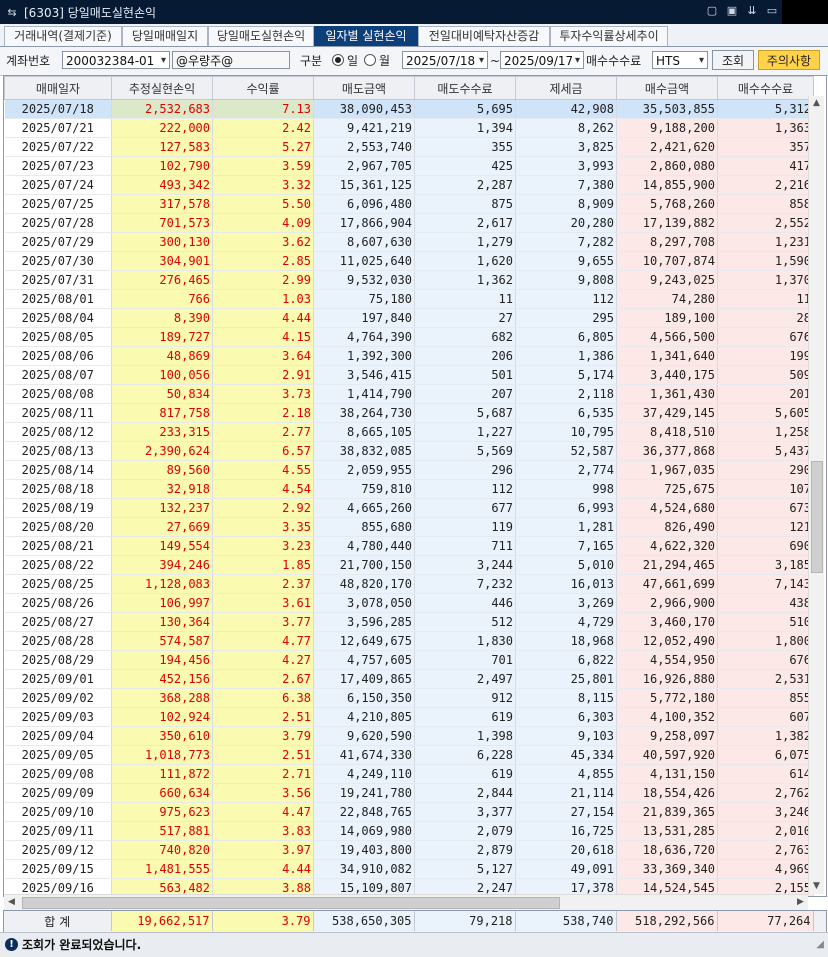  Describe the element at coordinates (162, 831) in the screenshot. I see `cell-profit: 517,881` at that location.